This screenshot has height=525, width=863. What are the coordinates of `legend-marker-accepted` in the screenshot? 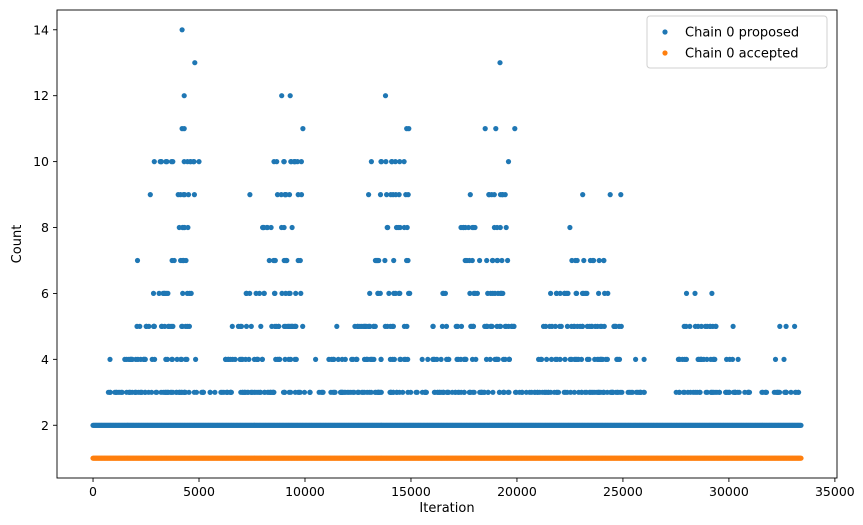 It's located at (665, 53).